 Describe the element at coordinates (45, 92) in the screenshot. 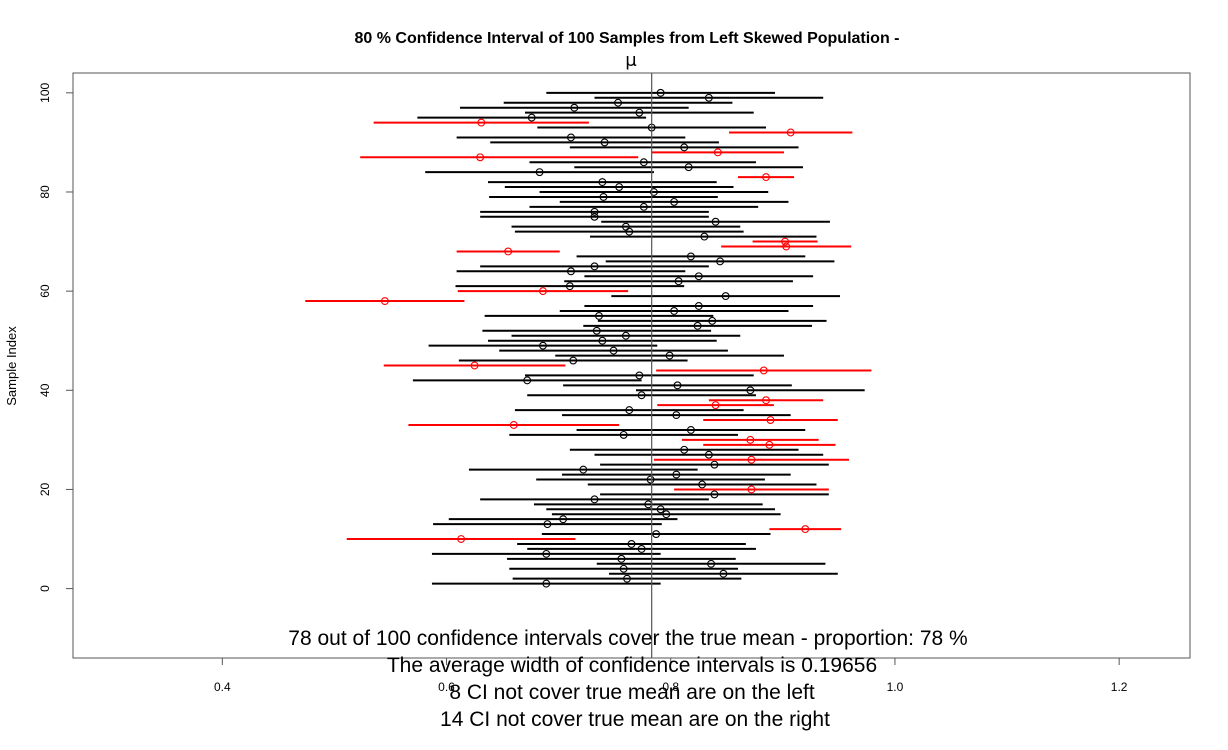

I see `y-tick-label-5: 100` at that location.